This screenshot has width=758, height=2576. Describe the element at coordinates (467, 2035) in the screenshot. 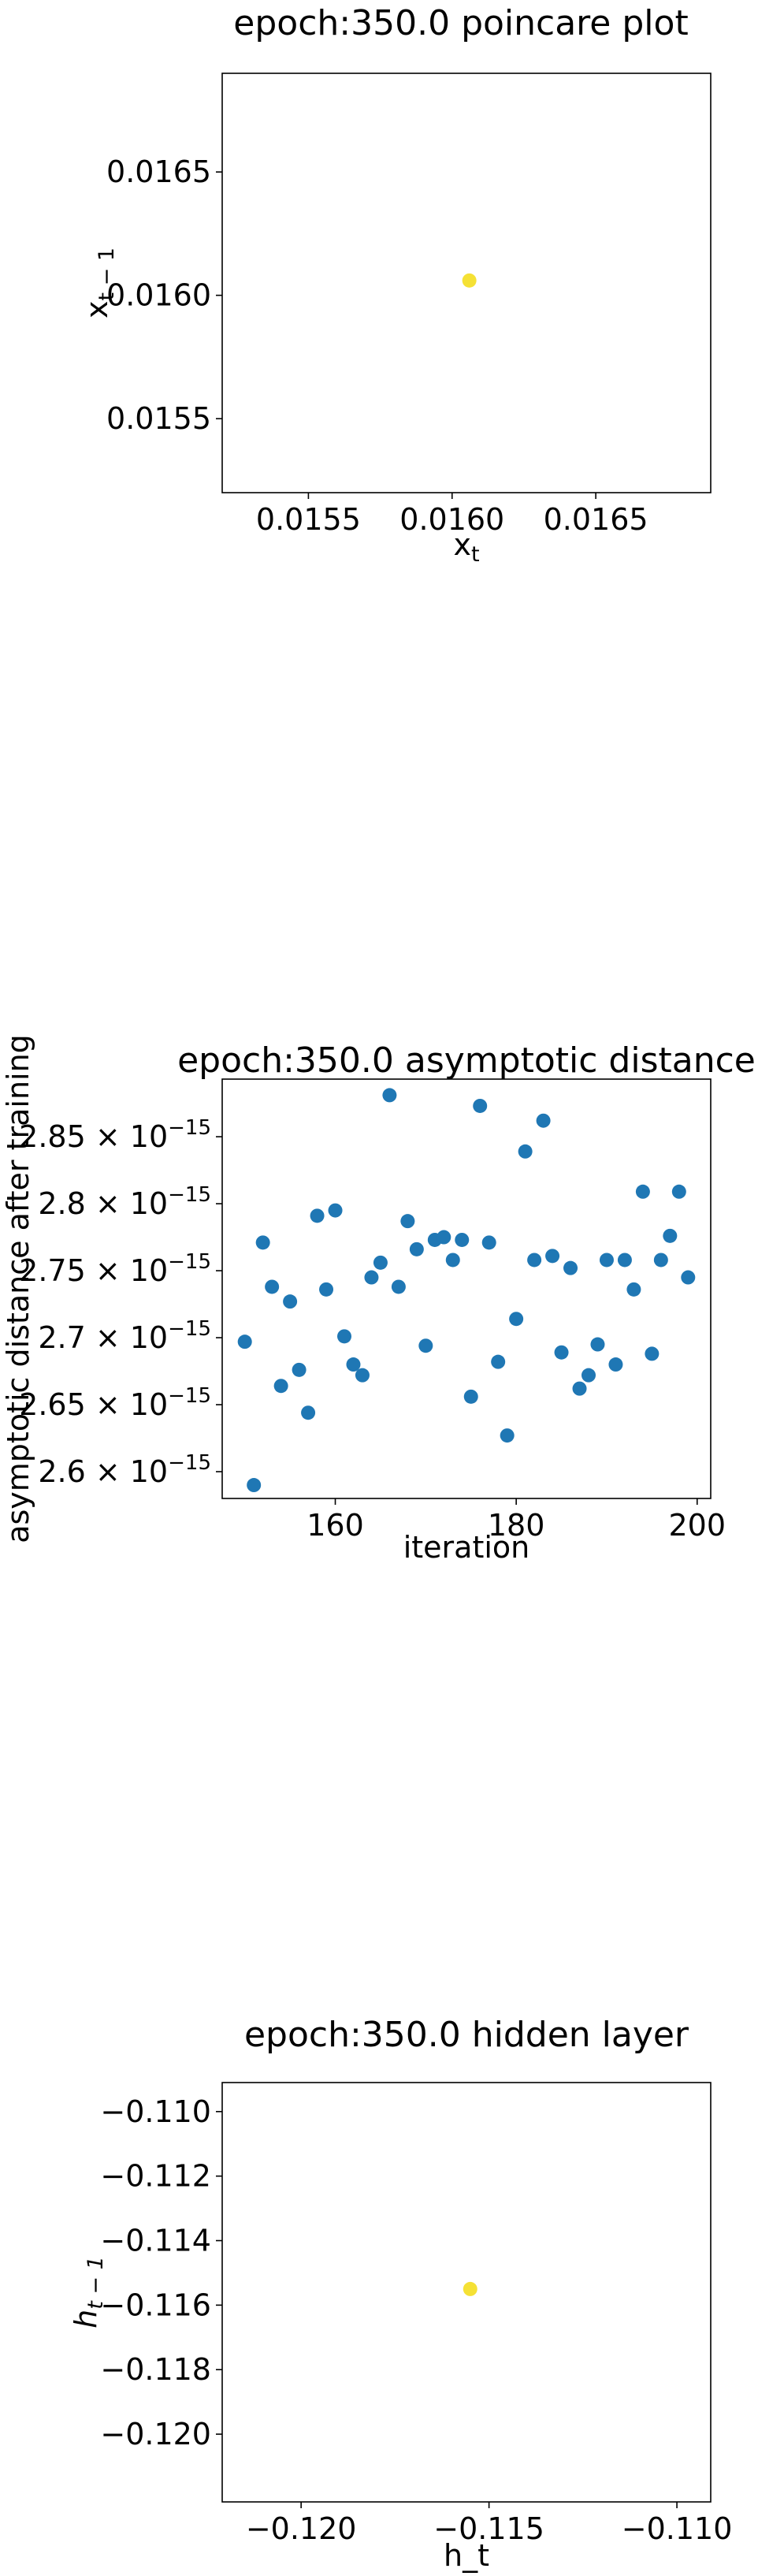

I see `hidden-layer-title: epoch:350.0 hidden layer` at that location.